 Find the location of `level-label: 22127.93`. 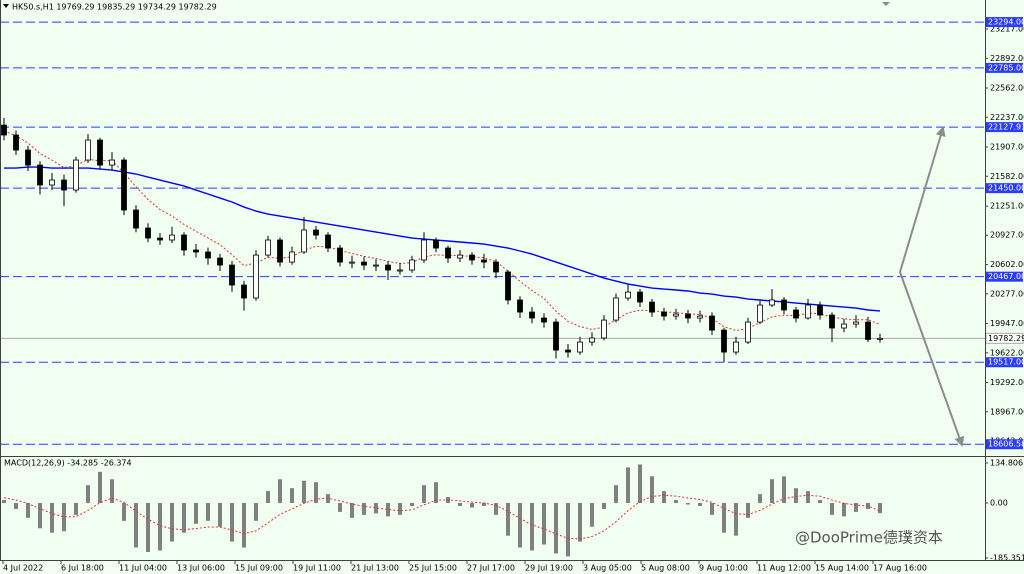

level-label: 22127.93 is located at coordinates (1006, 127).